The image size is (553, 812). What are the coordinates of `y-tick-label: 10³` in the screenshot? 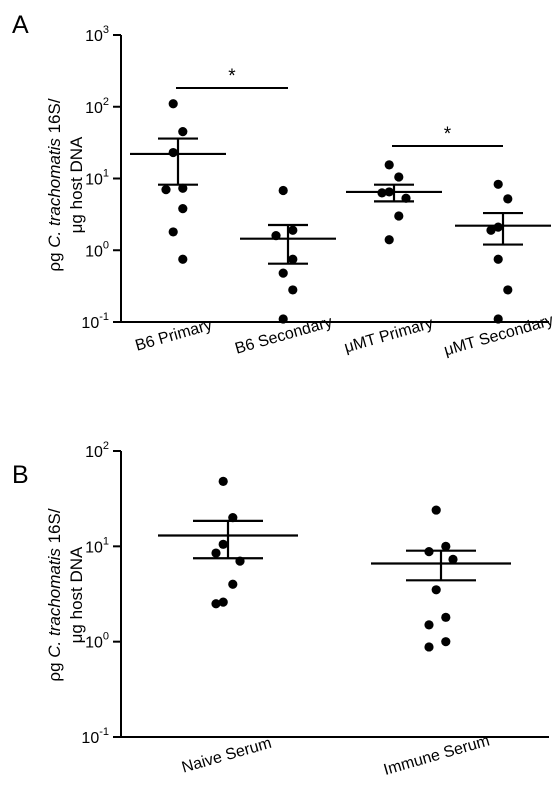 It's located at (97, 34).